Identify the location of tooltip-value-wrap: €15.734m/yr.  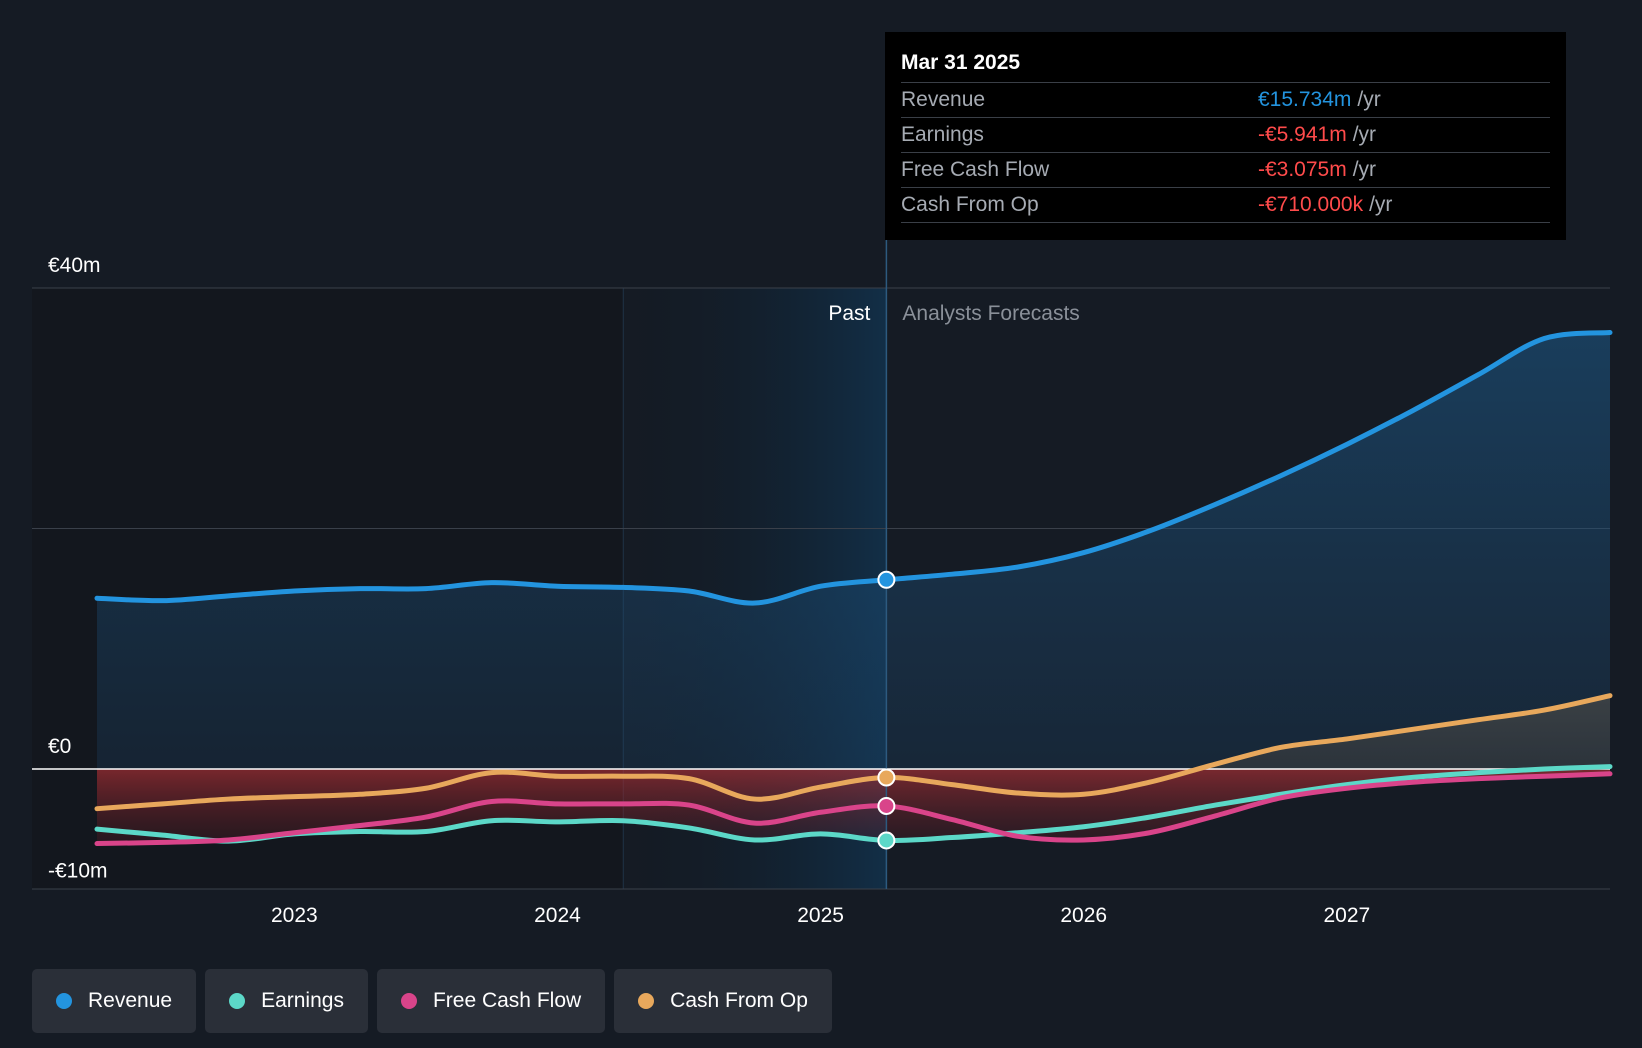
(1319, 100).